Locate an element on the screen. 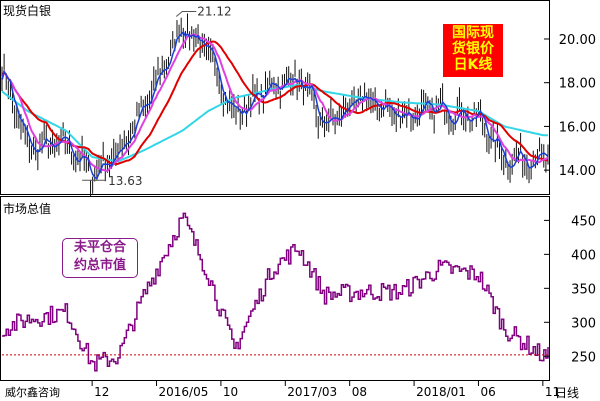  x-tick-label: 12 is located at coordinates (101, 392).